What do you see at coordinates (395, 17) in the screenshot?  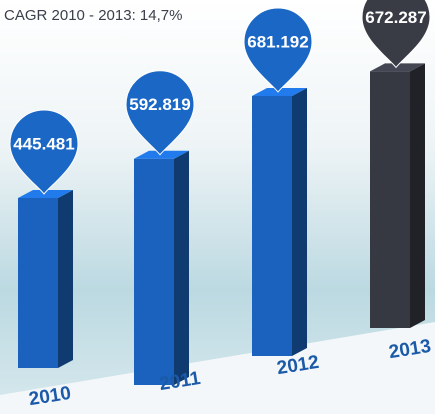 I see `value-label: 672.287` at bounding box center [395, 17].